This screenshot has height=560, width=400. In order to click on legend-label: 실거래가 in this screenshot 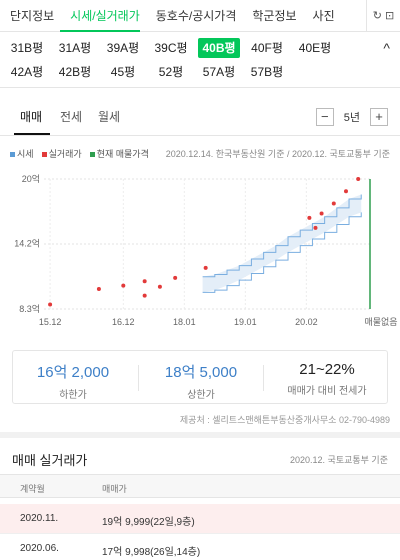, I will do `click(65, 154)`.